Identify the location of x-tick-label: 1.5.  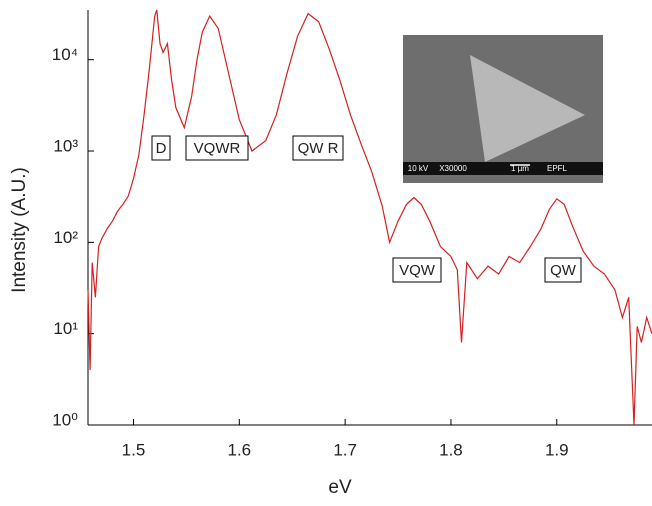
(134, 449).